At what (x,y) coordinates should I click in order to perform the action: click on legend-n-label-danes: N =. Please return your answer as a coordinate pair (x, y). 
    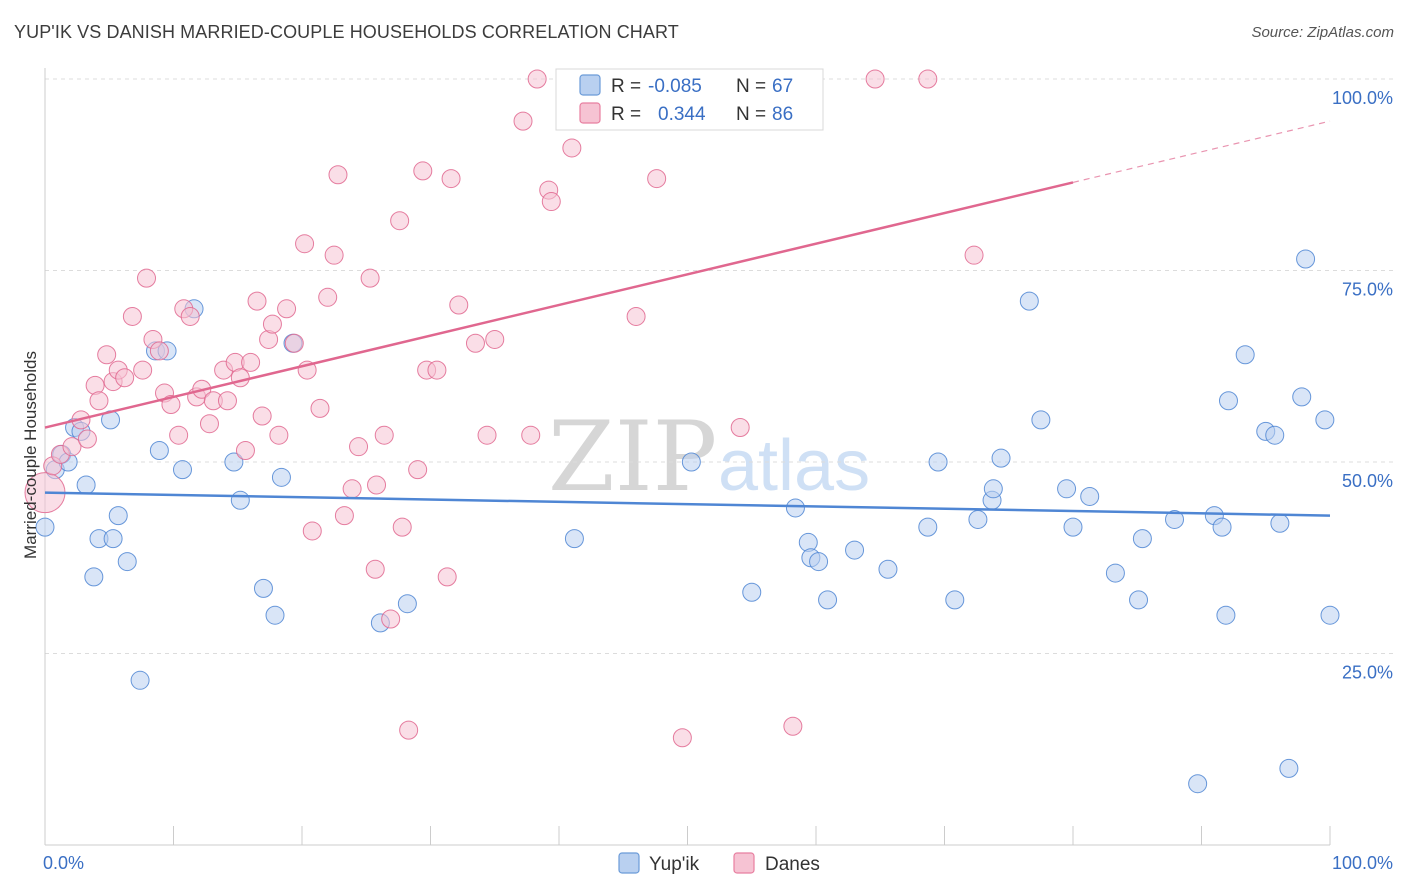
    Looking at the image, I should click on (751, 114).